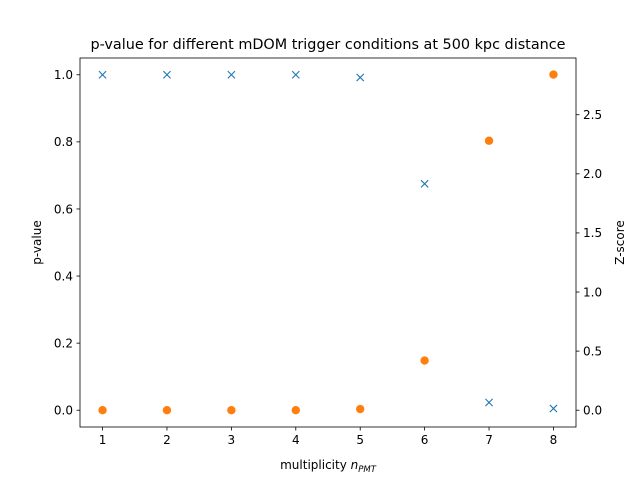 Image resolution: width=640 pixels, height=480 pixels. I want to click on x-axis-label: multiplicity nPMT, so click(328, 466).